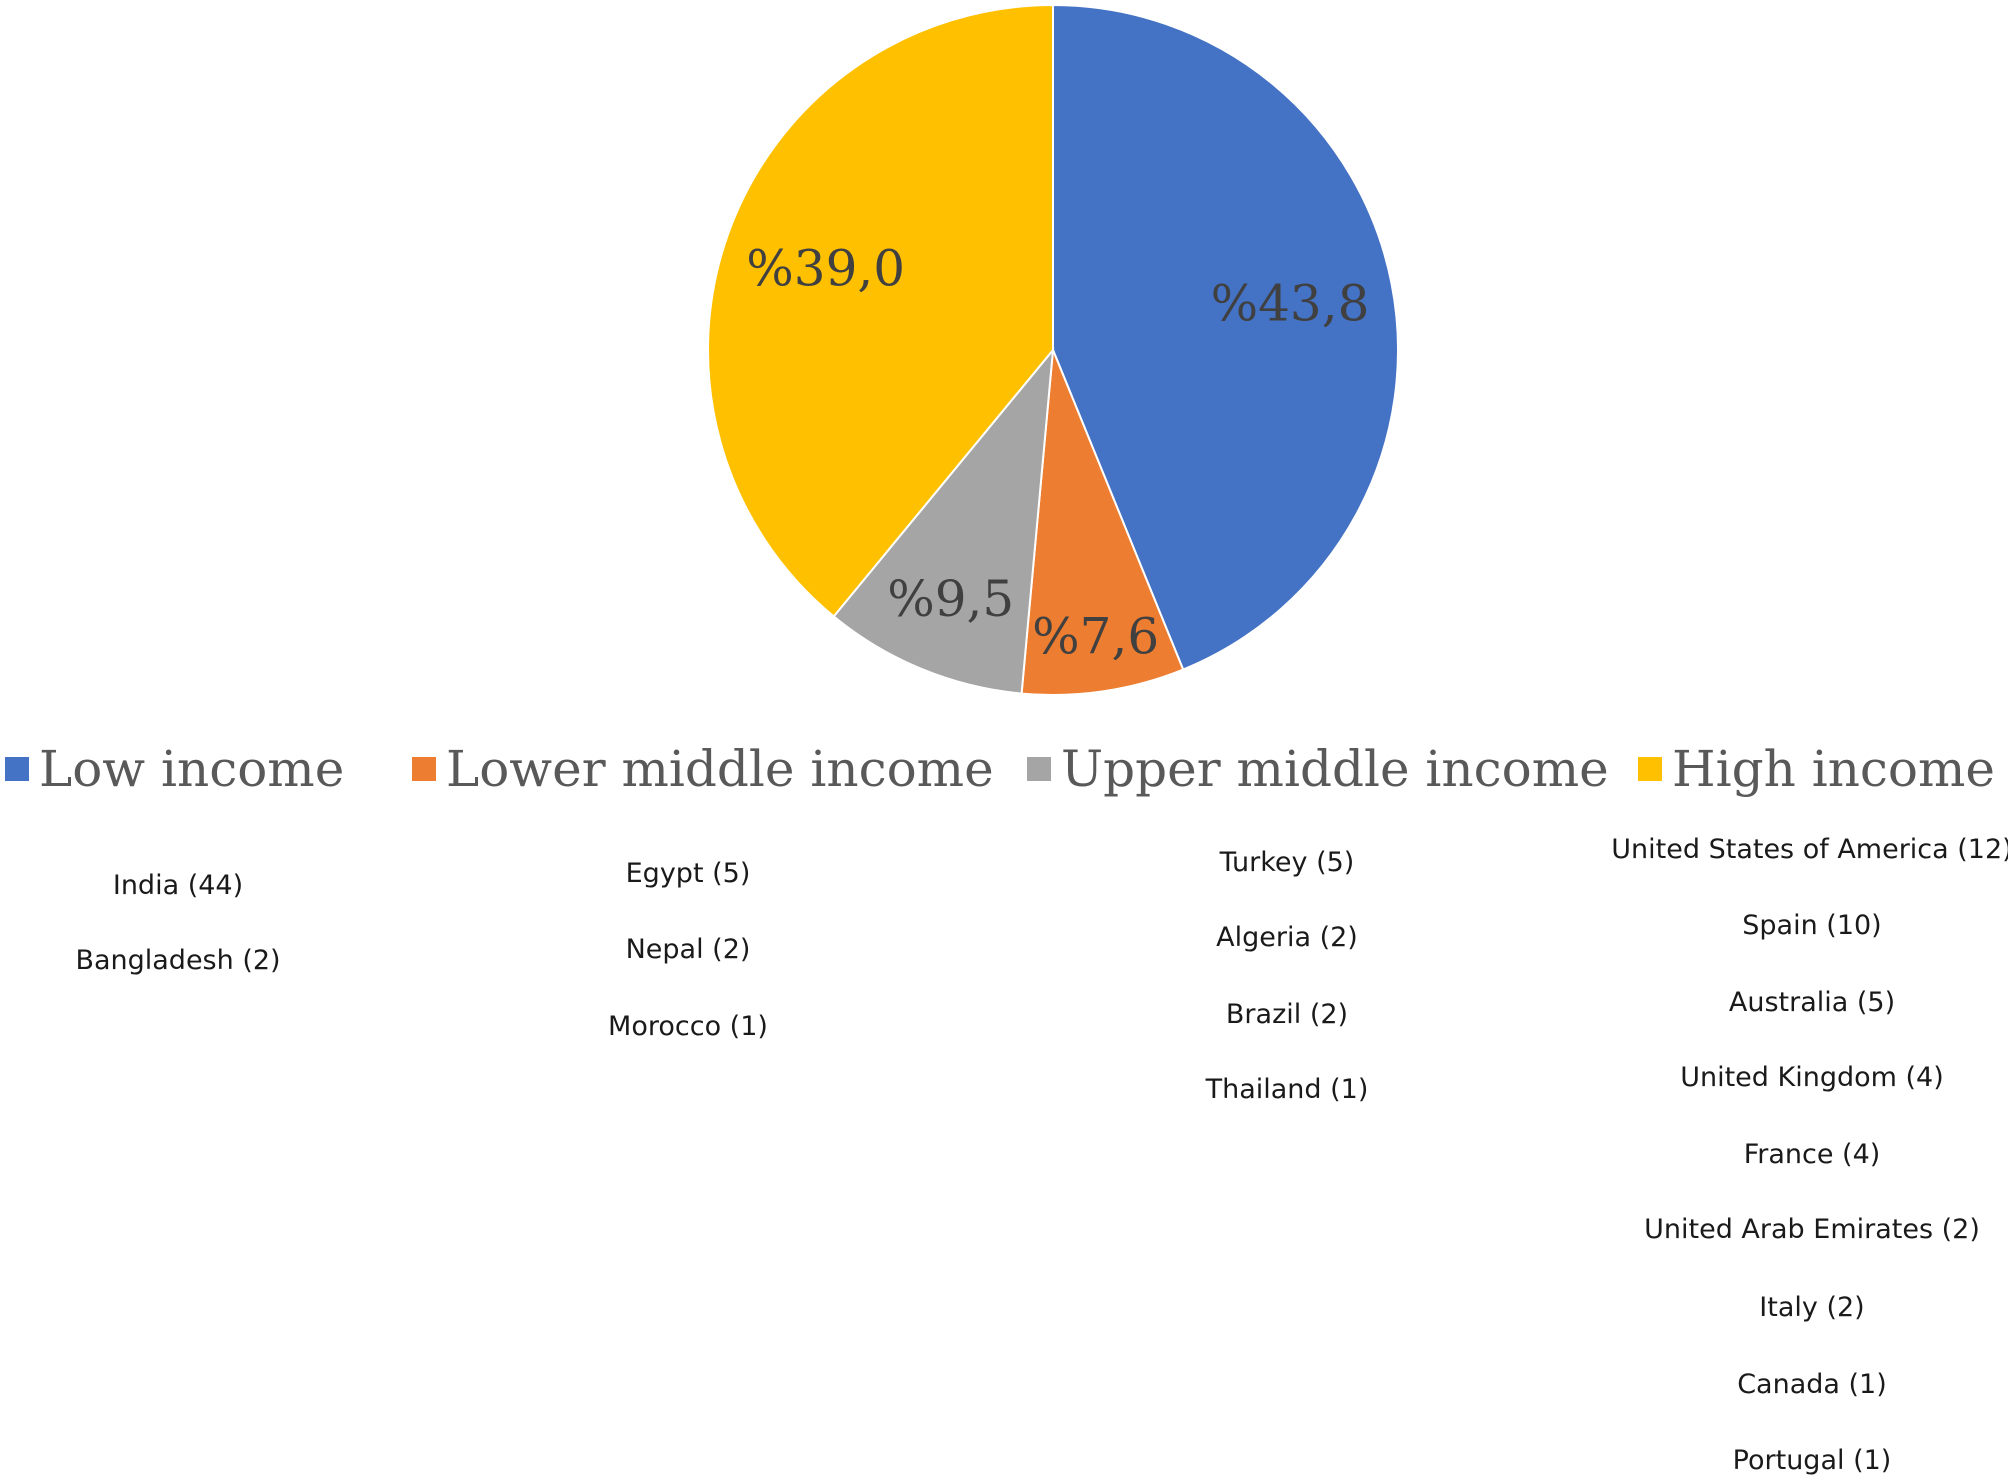  Describe the element at coordinates (1102, 522) in the screenshot. I see `pie-slice-lower-middle-income` at that location.